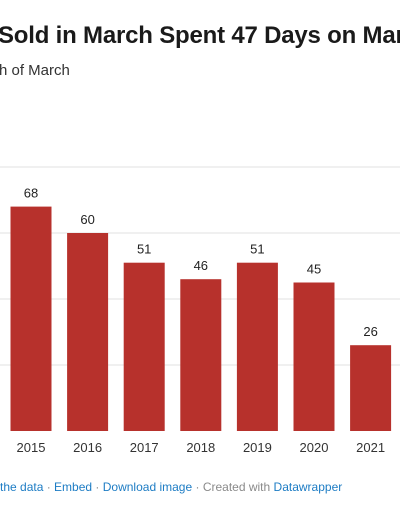 This screenshot has width=400, height=516. Describe the element at coordinates (257, 346) in the screenshot. I see `bar-2019` at that location.